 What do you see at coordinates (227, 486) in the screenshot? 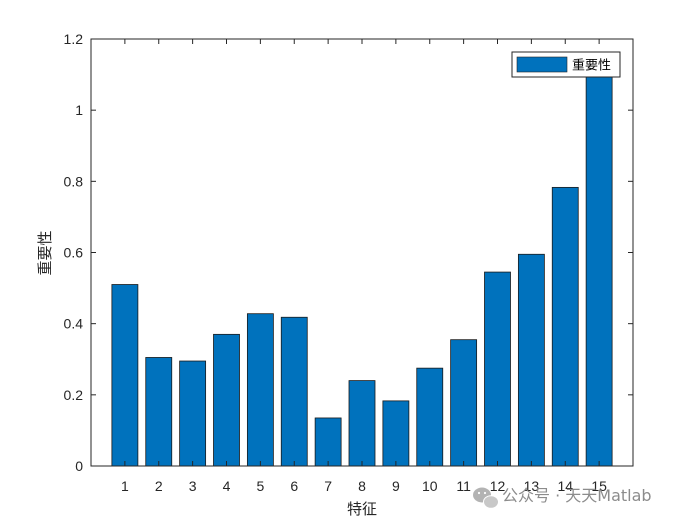
I see `x-tick-label: 4` at bounding box center [227, 486].